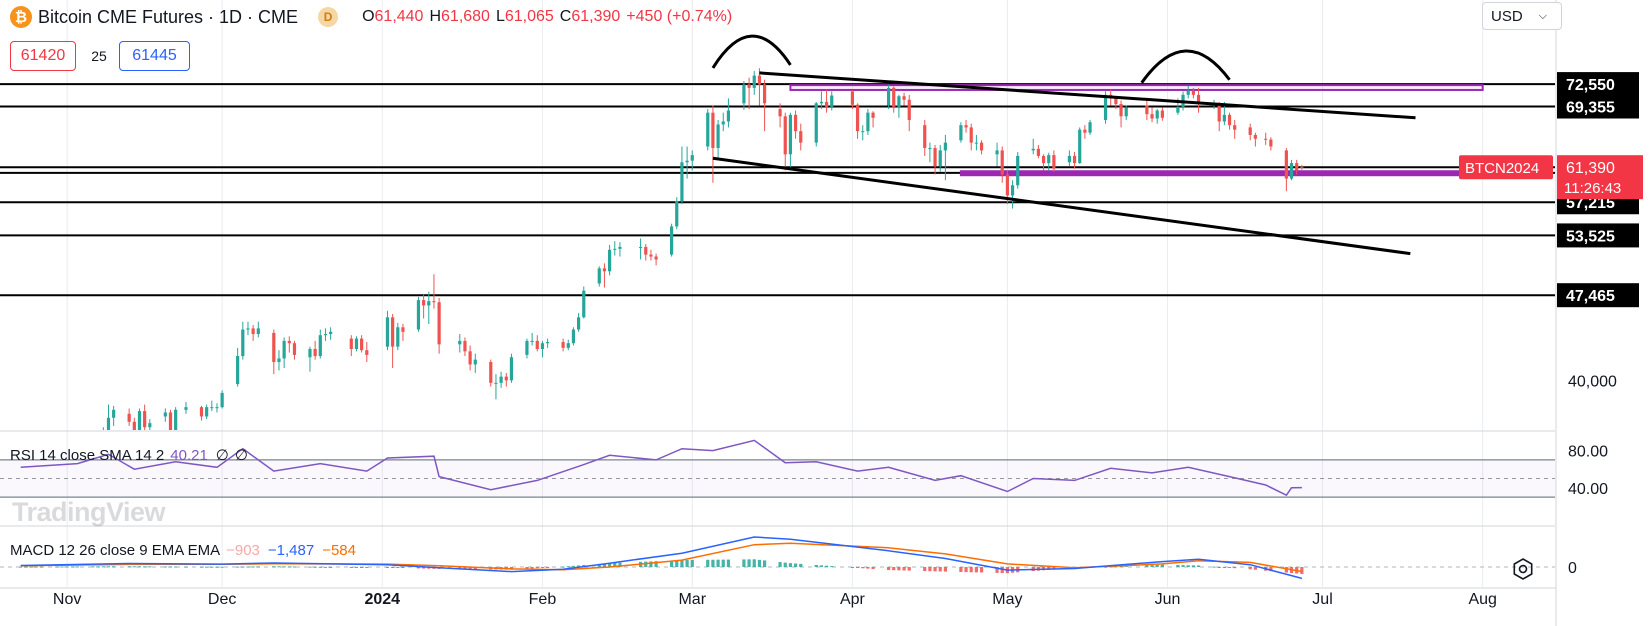 This screenshot has height=626, width=1650. I want to click on symbol-tag, so click(1506, 167).